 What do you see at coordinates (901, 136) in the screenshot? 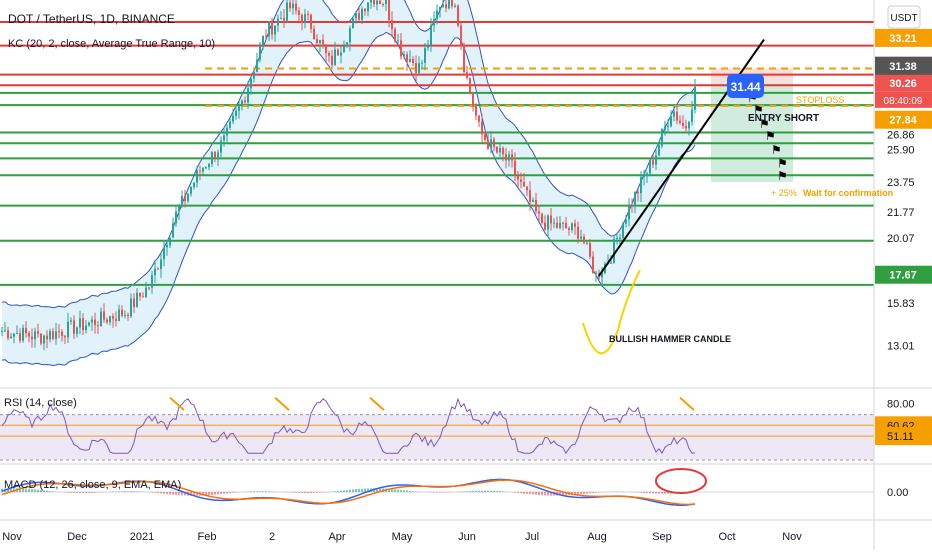
I see `y-tick-label: 26.86` at bounding box center [901, 136].